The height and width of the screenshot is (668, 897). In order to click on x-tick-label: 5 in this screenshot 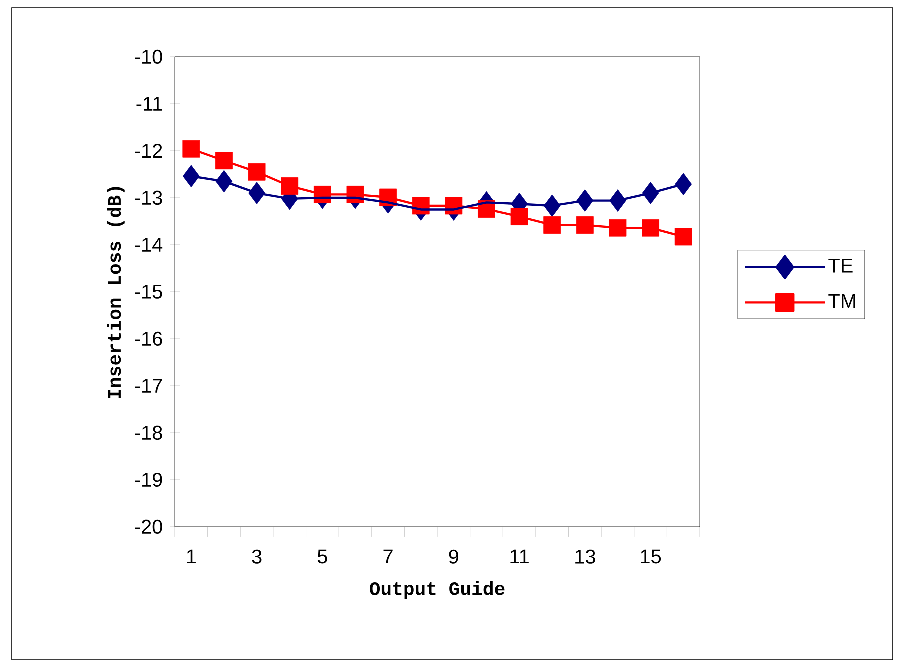, I will do `click(323, 557)`.